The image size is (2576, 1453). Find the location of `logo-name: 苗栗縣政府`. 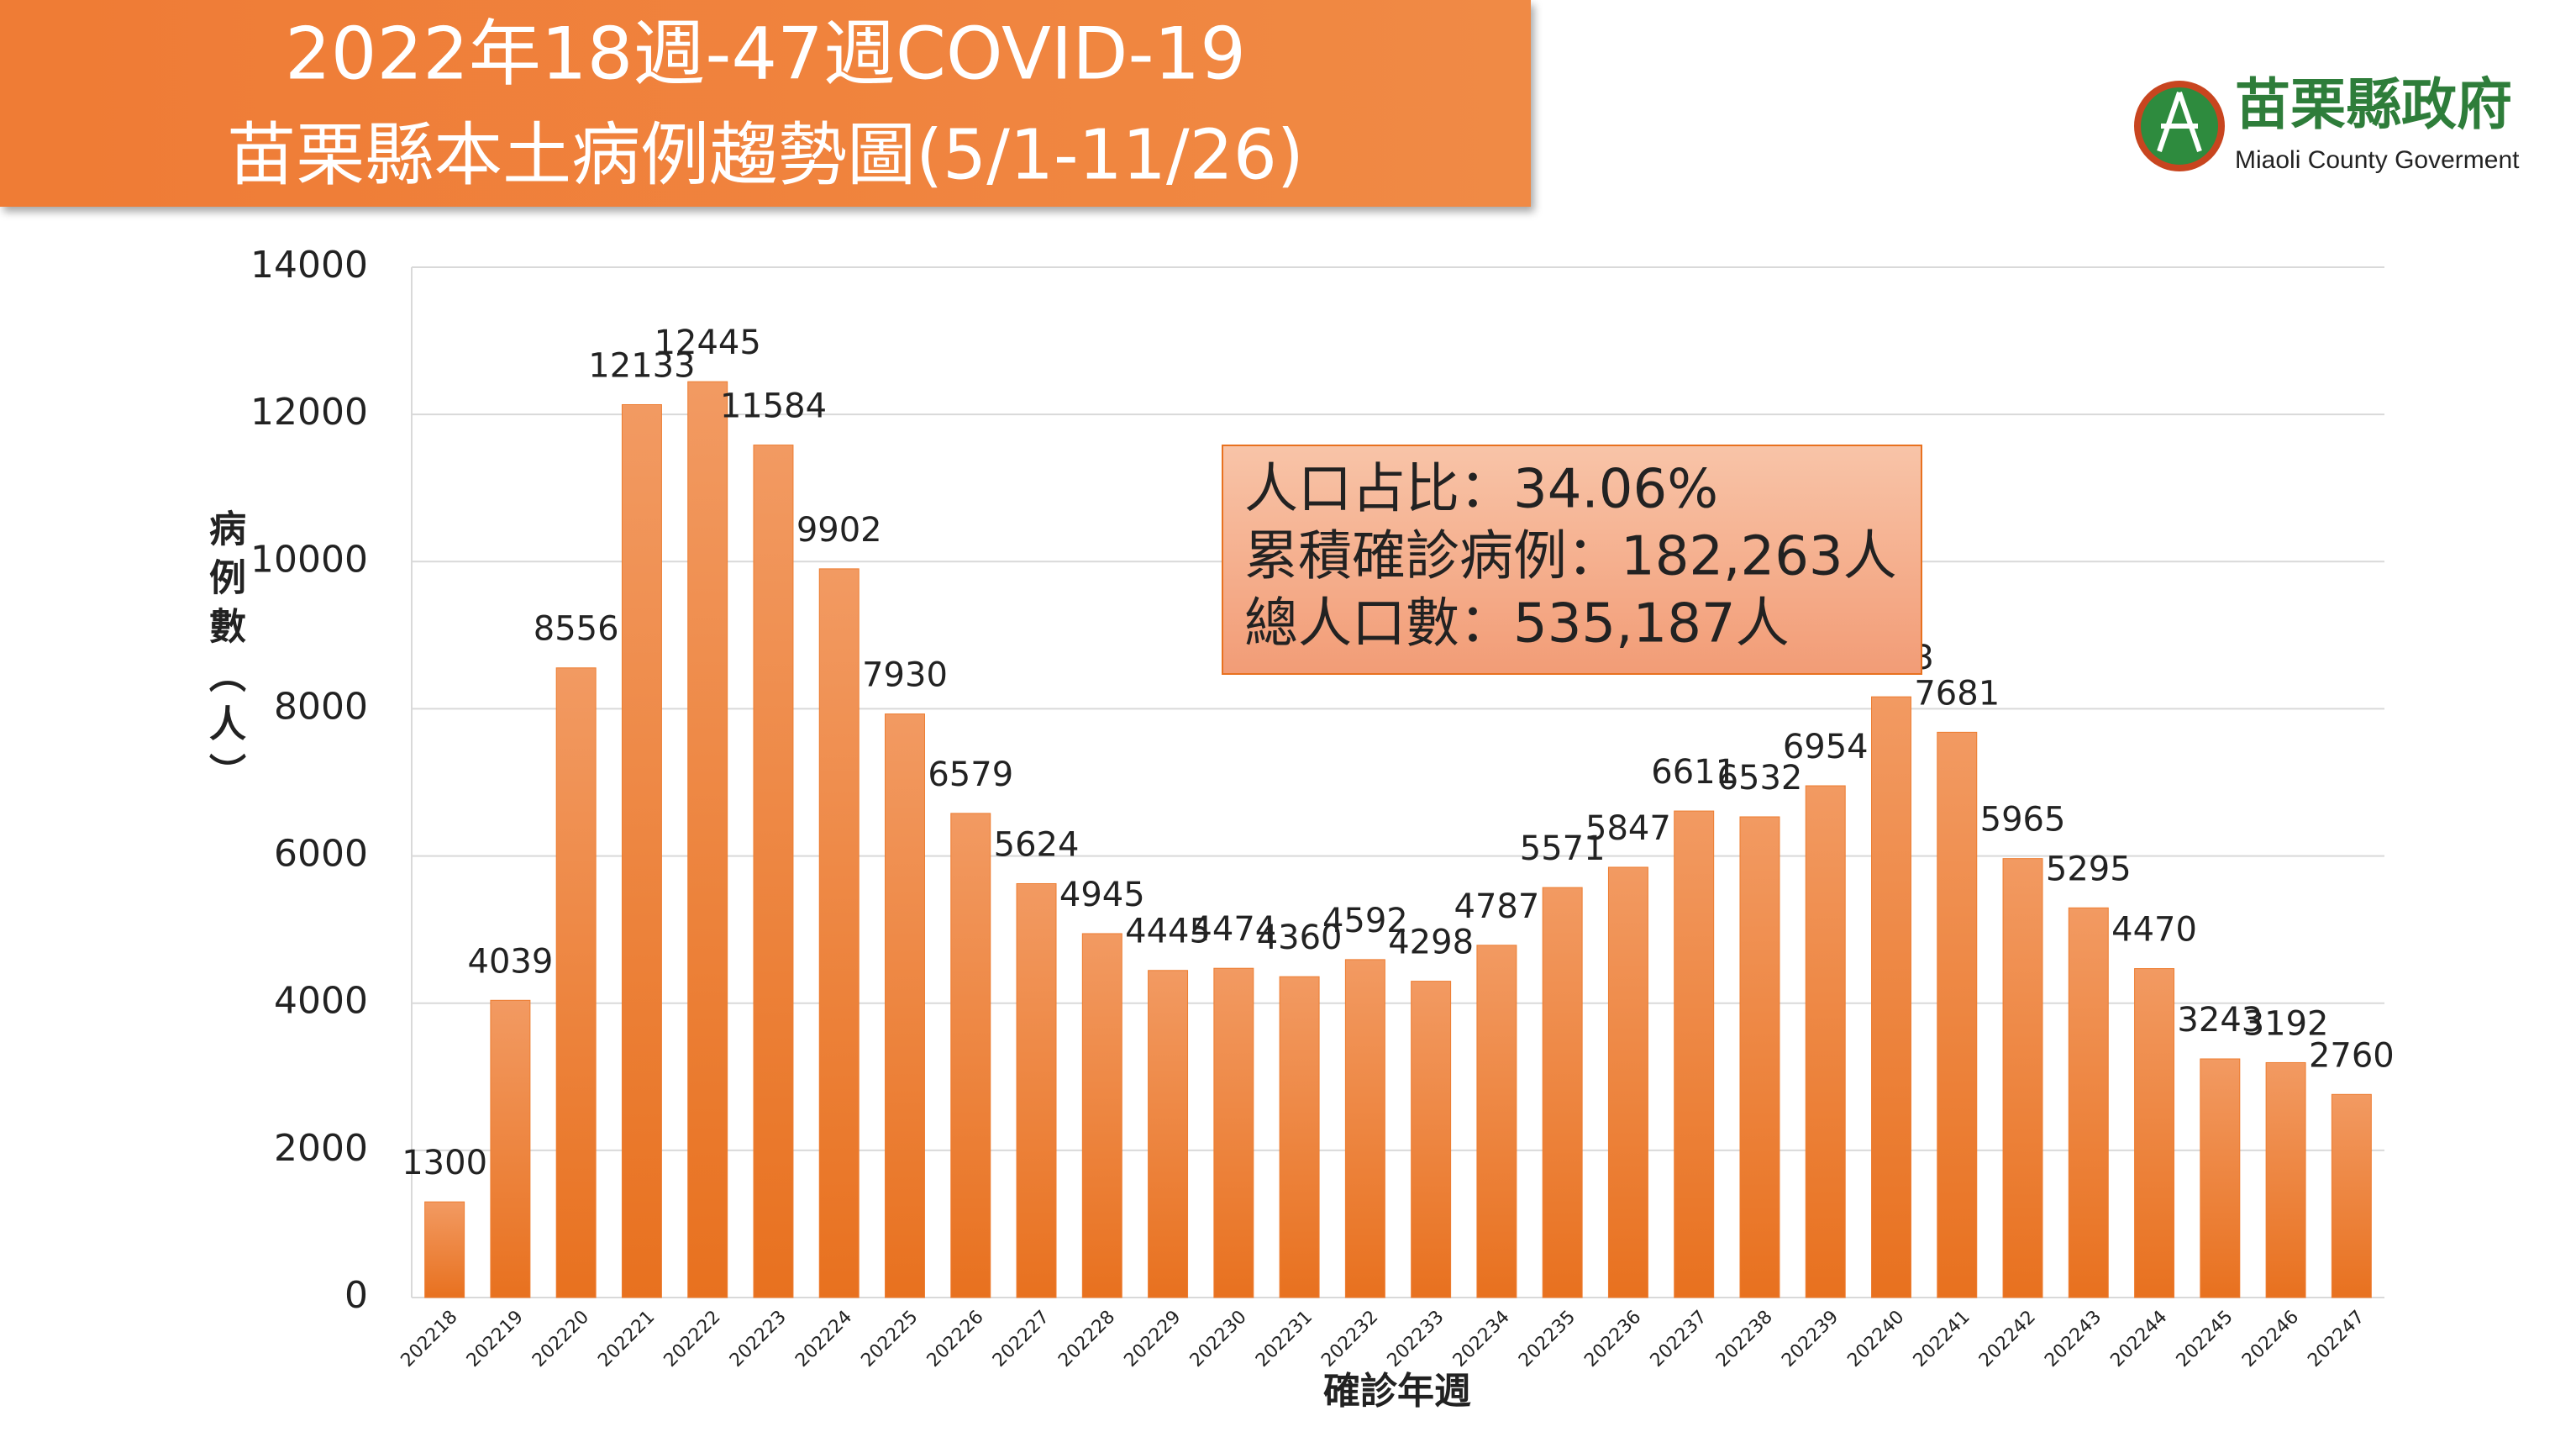

logo-name: 苗栗縣政府 is located at coordinates (2373, 104).